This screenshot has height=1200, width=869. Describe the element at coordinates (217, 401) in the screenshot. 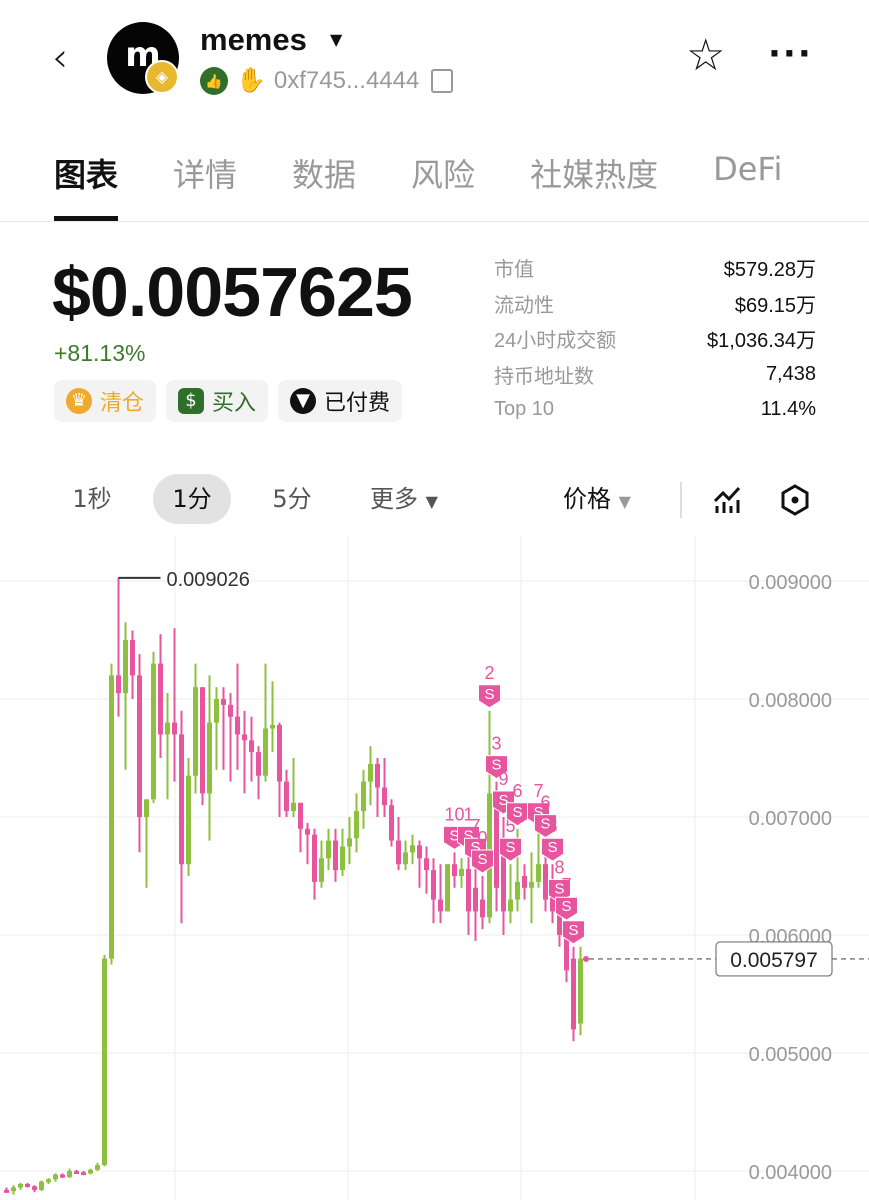

I see `tag-buy: $ 买入` at that location.